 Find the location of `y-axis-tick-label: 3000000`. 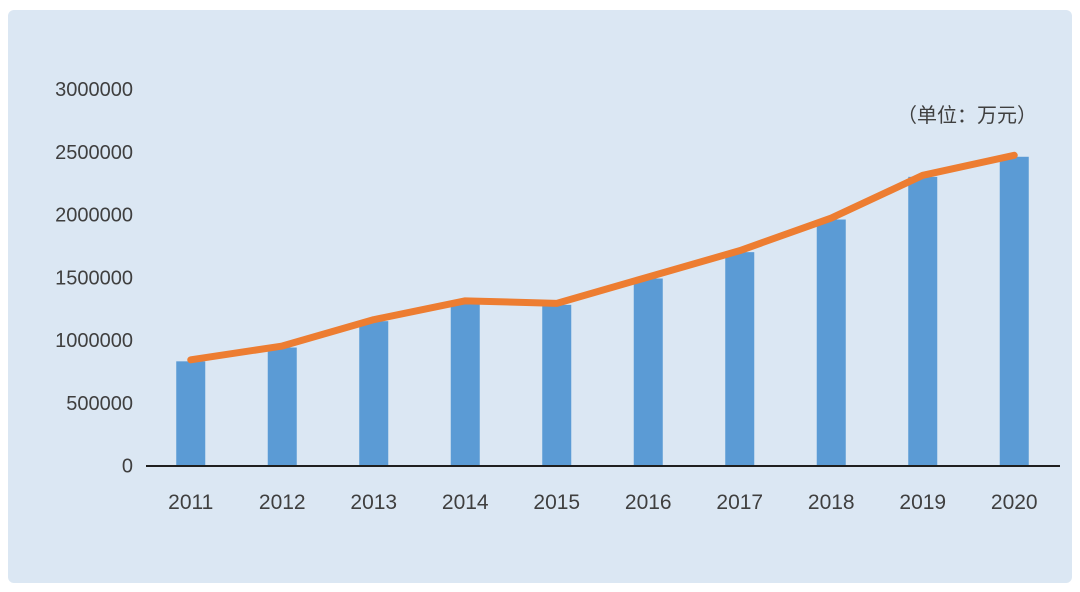

y-axis-tick-label: 3000000 is located at coordinates (94, 90).